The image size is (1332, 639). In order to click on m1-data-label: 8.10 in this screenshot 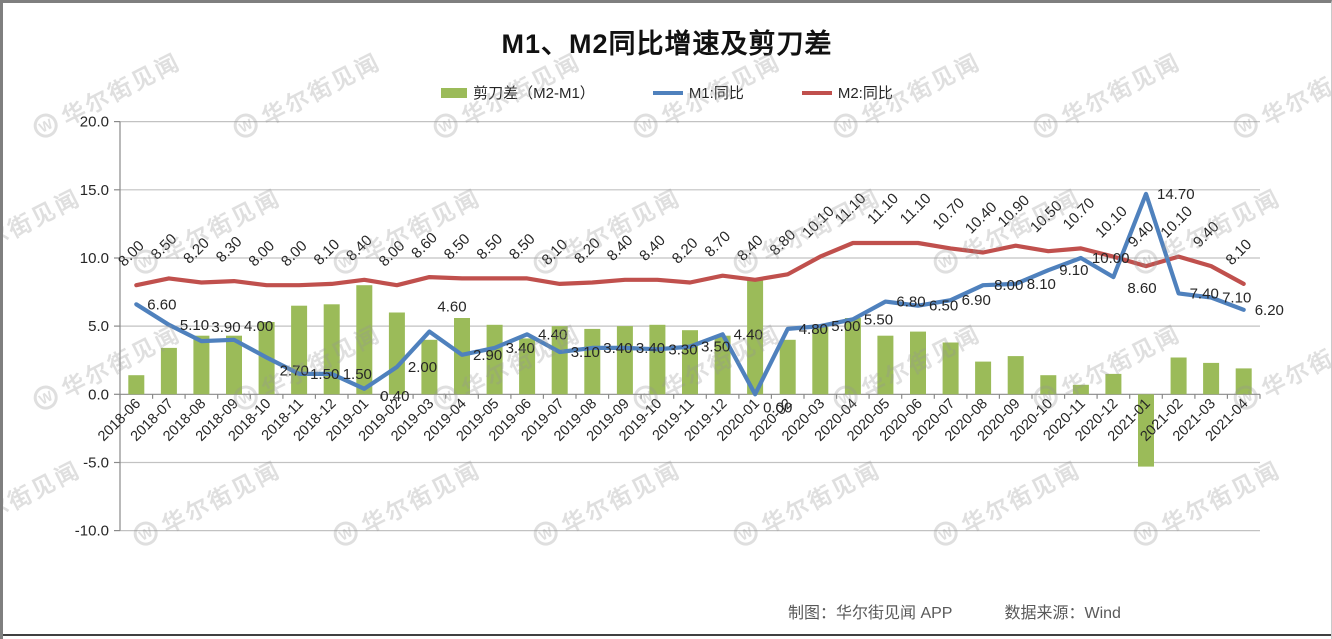, I will do `click(1041, 284)`.